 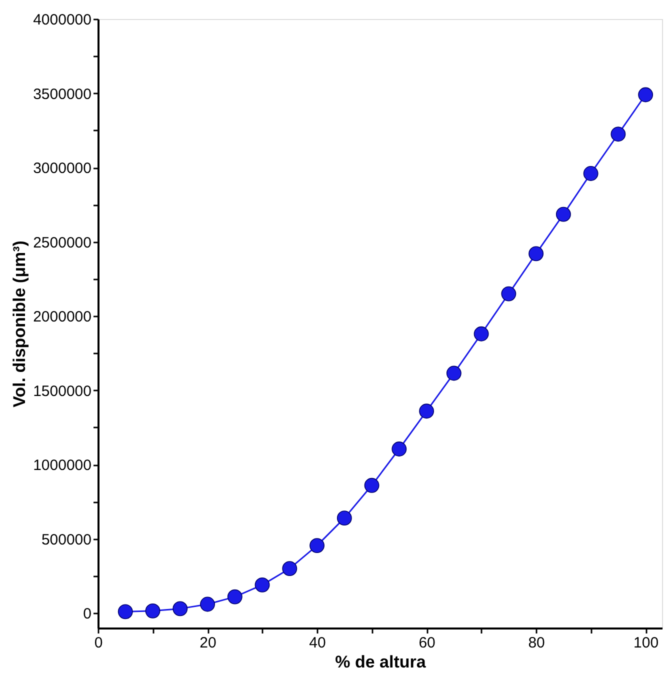 I want to click on y-tick-label: 1500000, so click(x=62, y=391).